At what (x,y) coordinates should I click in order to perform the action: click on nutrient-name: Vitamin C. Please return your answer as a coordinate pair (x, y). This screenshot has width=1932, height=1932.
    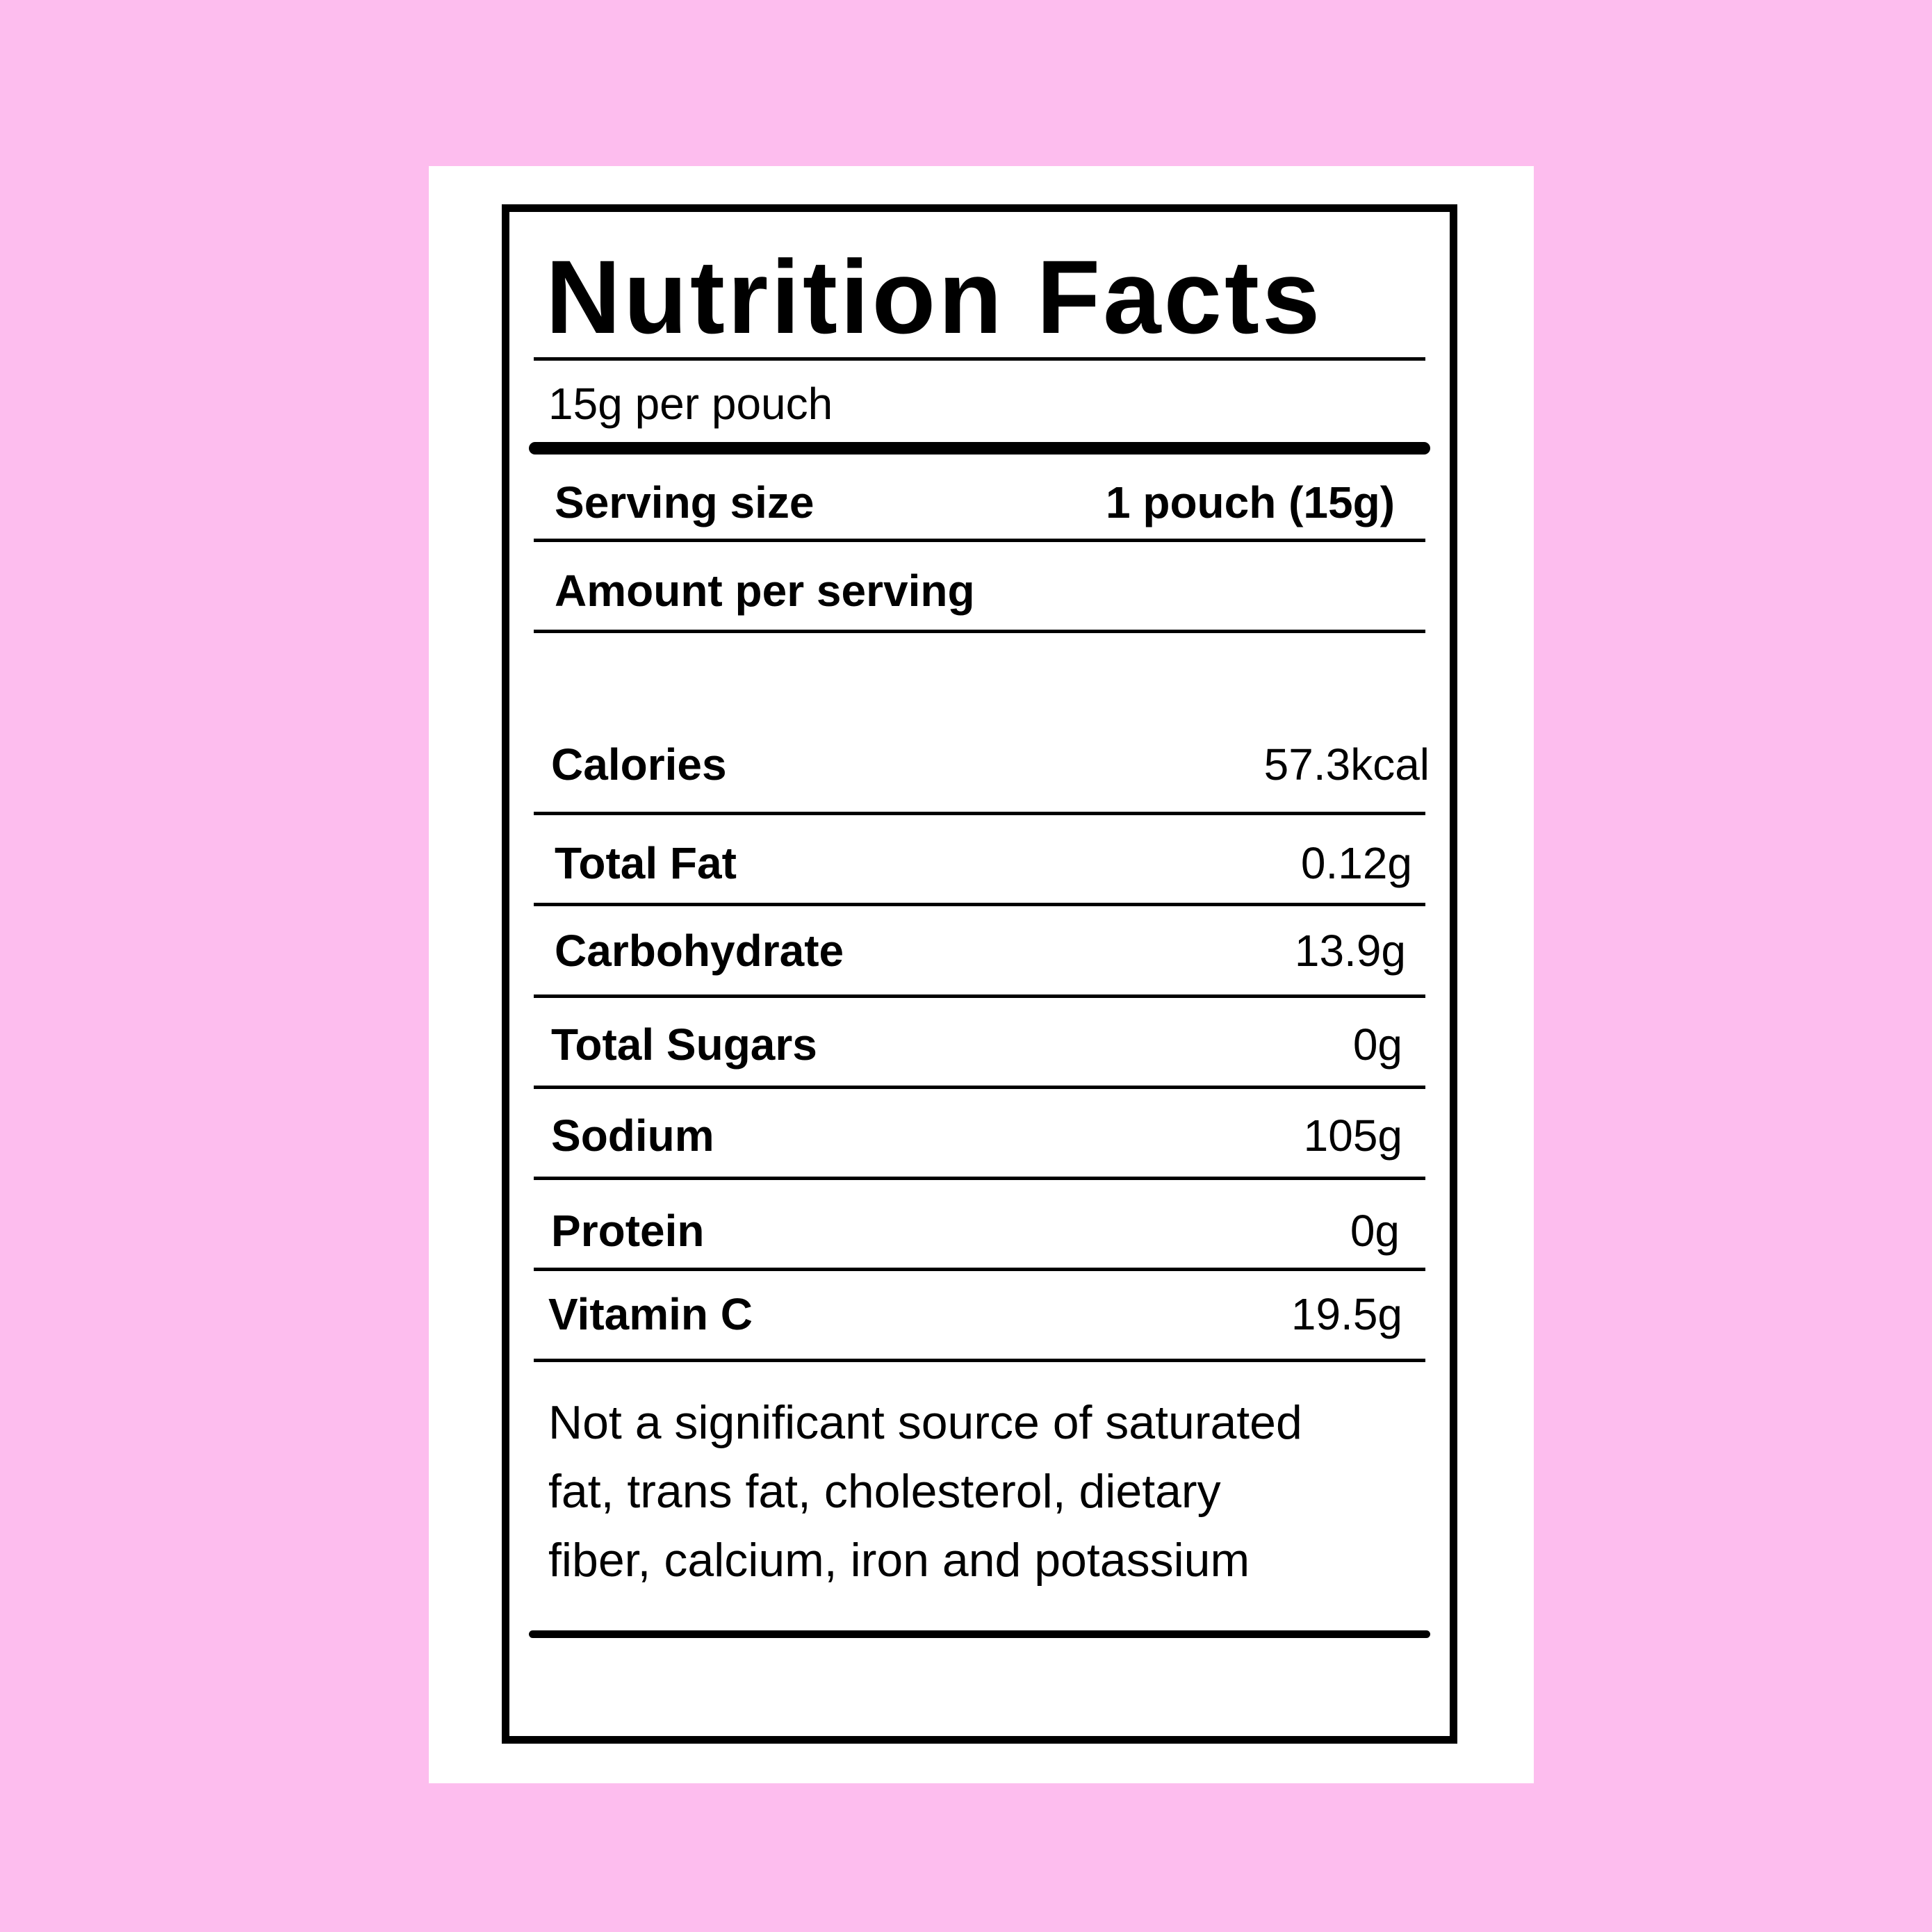
    Looking at the image, I should click on (650, 1314).